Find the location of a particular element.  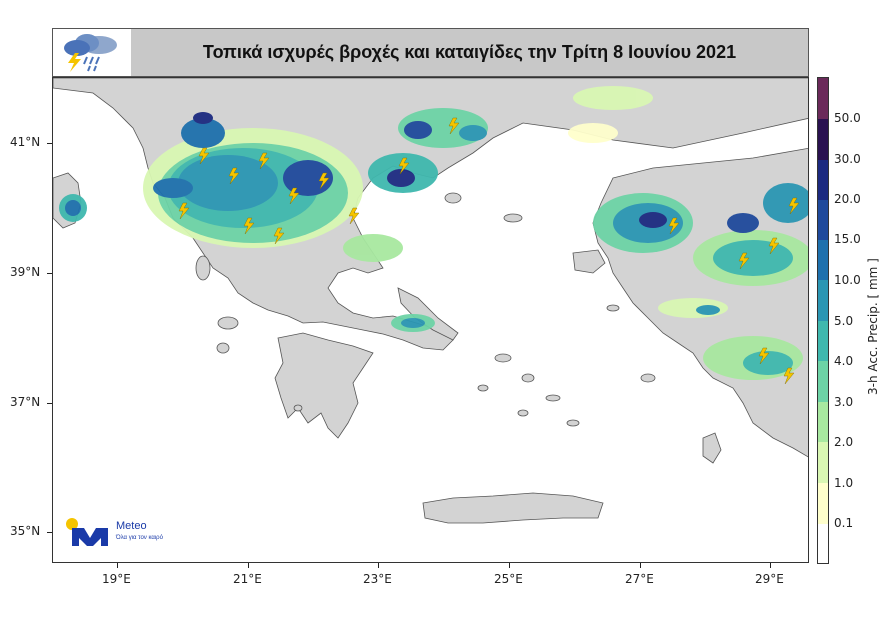

lat-tick-35: 35°N is located at coordinates (25, 531).